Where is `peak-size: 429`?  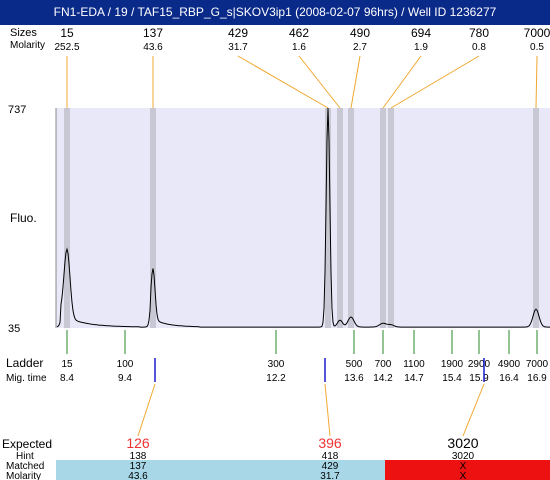 peak-size: 429 is located at coordinates (238, 33).